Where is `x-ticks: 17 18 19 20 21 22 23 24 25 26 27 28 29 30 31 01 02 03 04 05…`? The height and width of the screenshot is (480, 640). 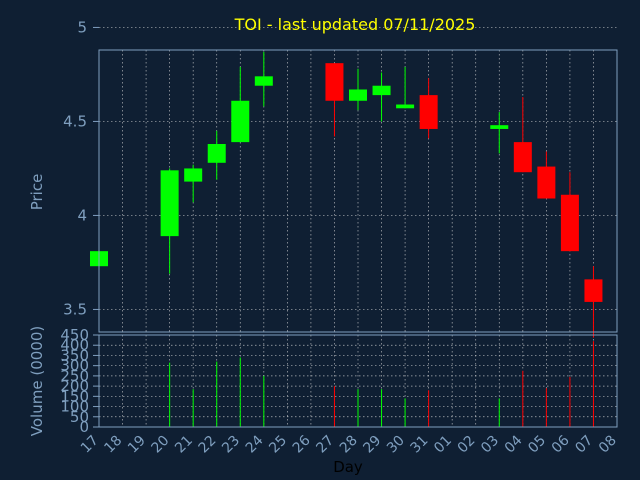 x-ticks: 17 18 19 20 21 22 23 24 25 26 27 28 29 30 31 01 02 03 04 05… is located at coordinates (349, 444).